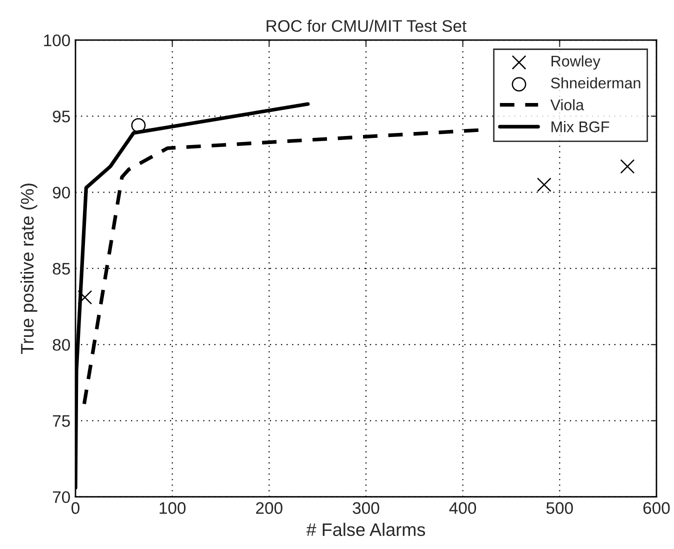 The width and height of the screenshot is (674, 549). Describe the element at coordinates (61, 192) in the screenshot. I see `y-tick-label: 90` at that location.